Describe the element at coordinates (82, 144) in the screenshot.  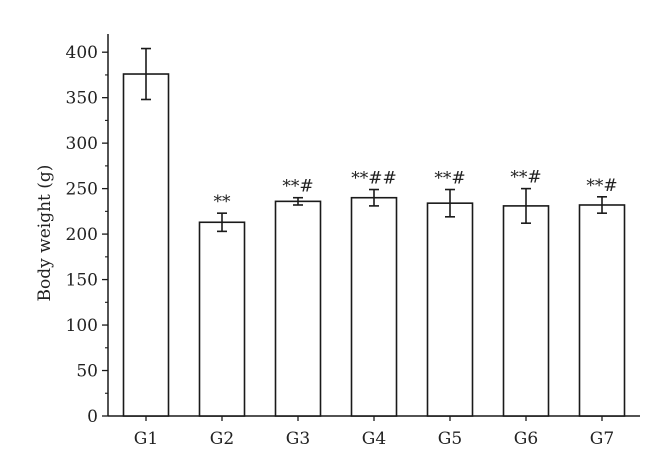
I see `y-tick-label: 300` at that location.